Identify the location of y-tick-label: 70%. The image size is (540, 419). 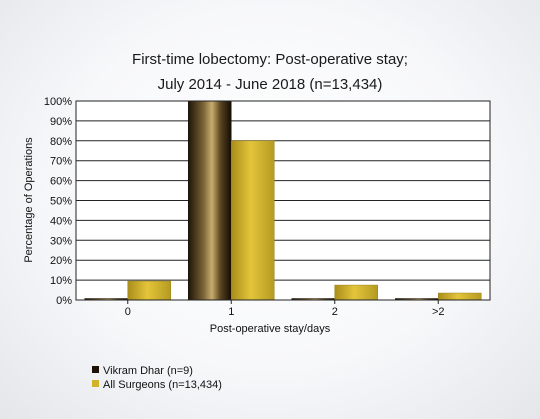
(61, 162).